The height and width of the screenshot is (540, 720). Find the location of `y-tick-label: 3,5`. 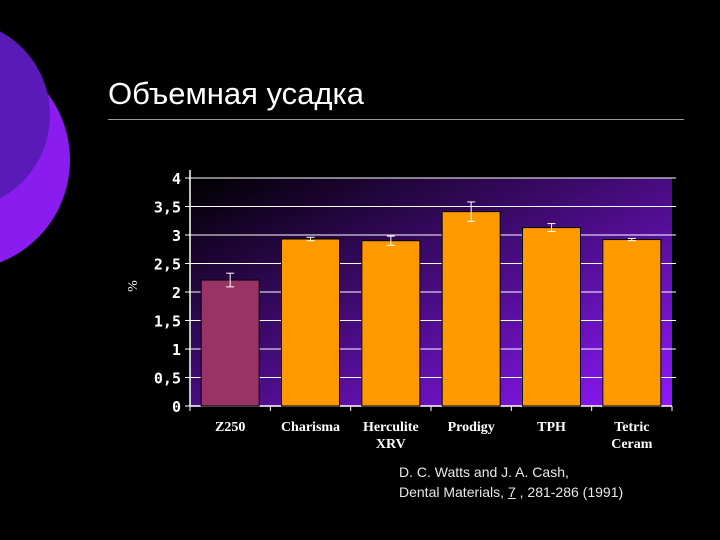

y-tick-label: 3,5 is located at coordinates (167, 208).